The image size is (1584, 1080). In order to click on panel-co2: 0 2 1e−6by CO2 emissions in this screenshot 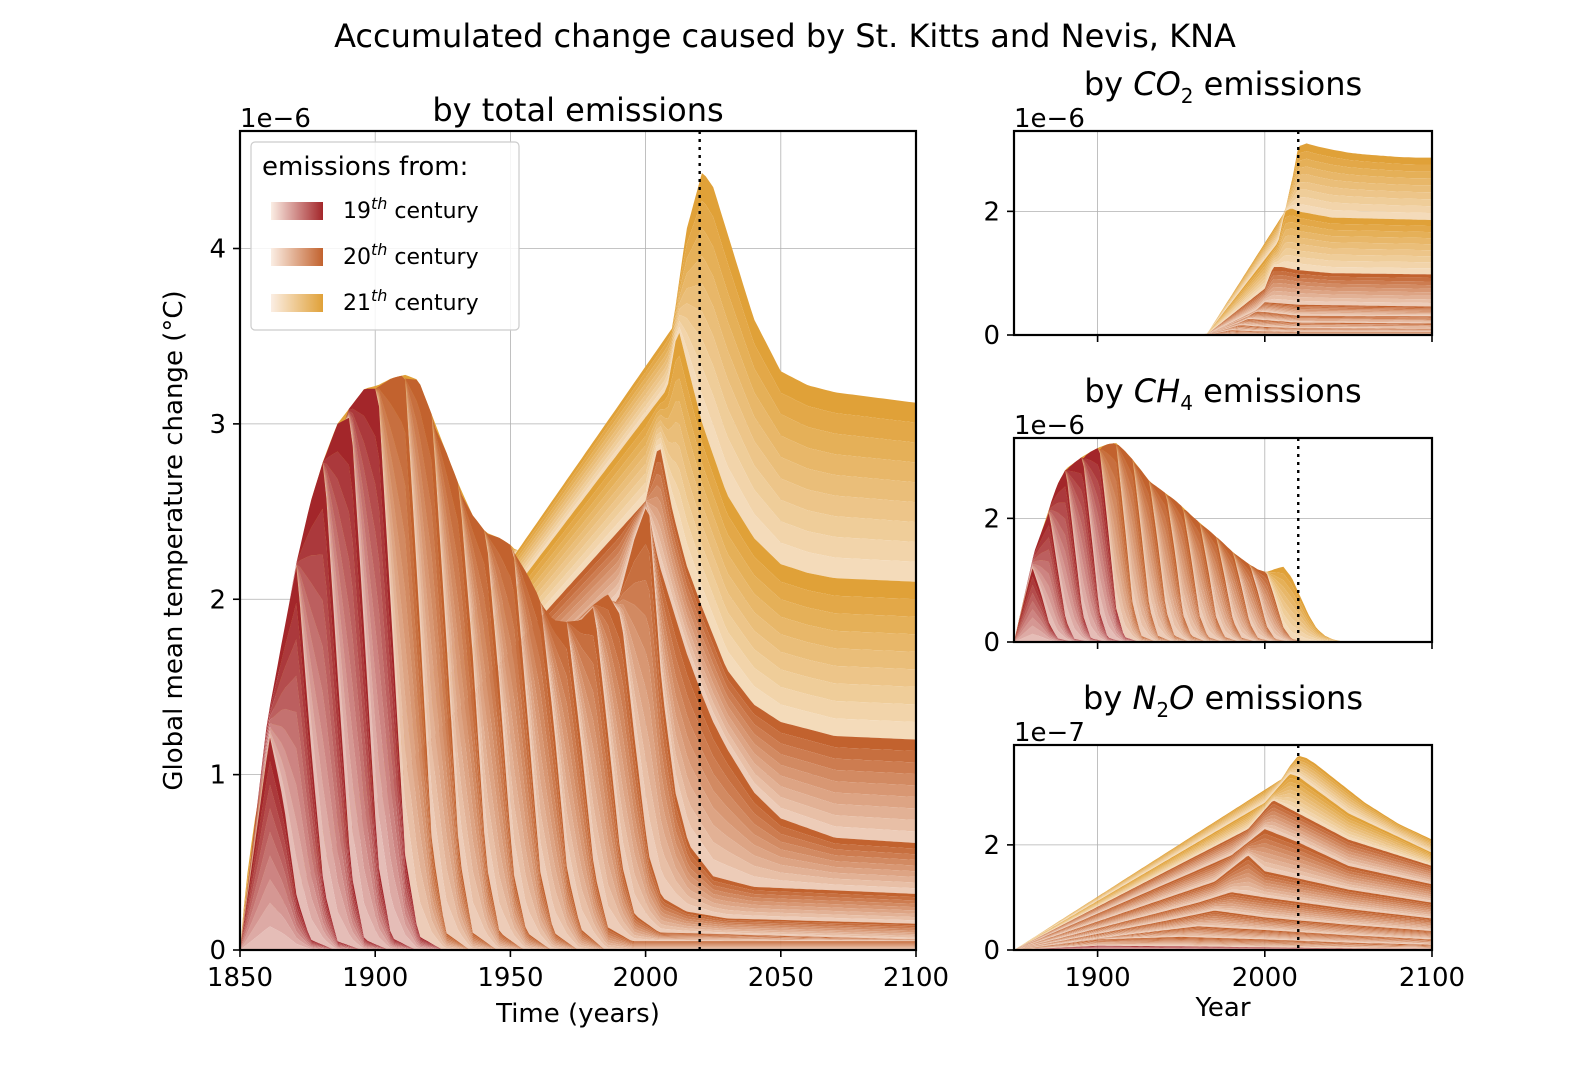, I will do `click(1208, 208)`.